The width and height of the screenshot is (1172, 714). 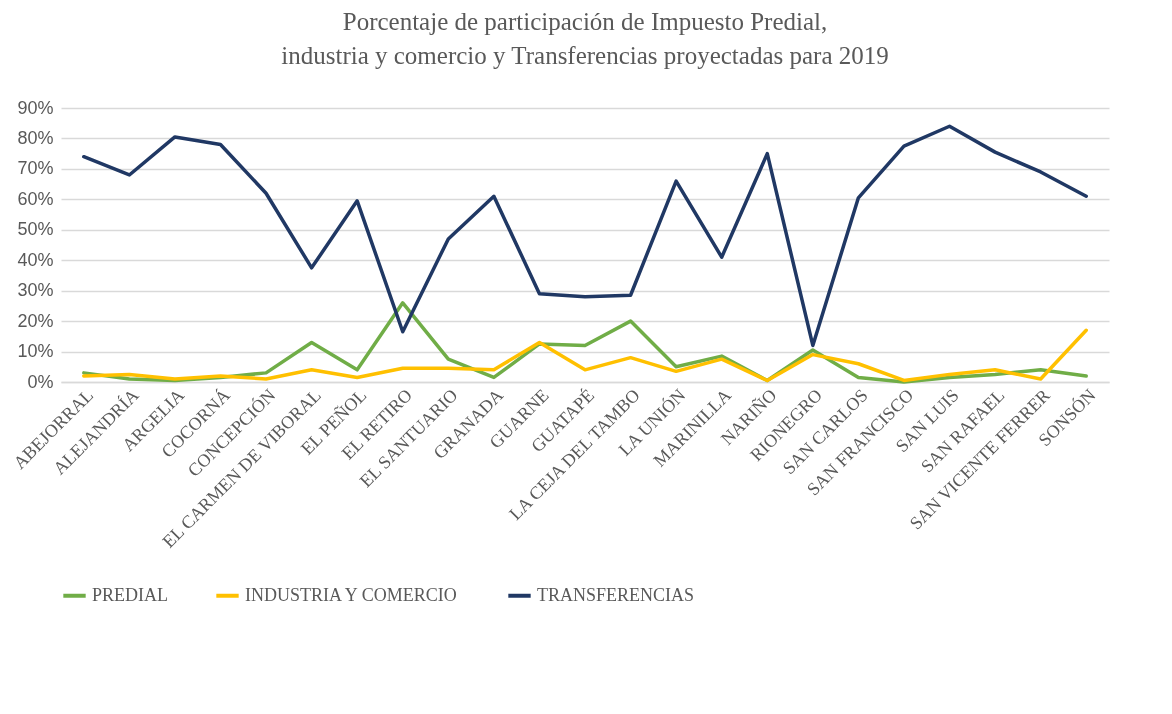 What do you see at coordinates (616, 594) in the screenshot?
I see `legend-label: TRANSFERENCIAS` at bounding box center [616, 594].